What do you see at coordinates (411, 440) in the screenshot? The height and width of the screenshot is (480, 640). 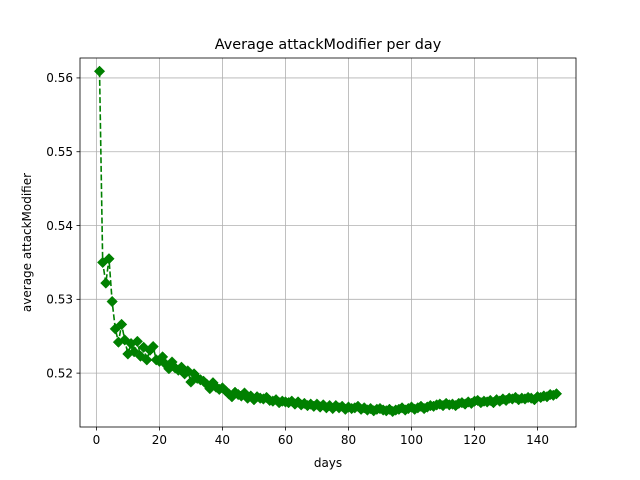 I see `x-tick-label: 100` at bounding box center [411, 440].